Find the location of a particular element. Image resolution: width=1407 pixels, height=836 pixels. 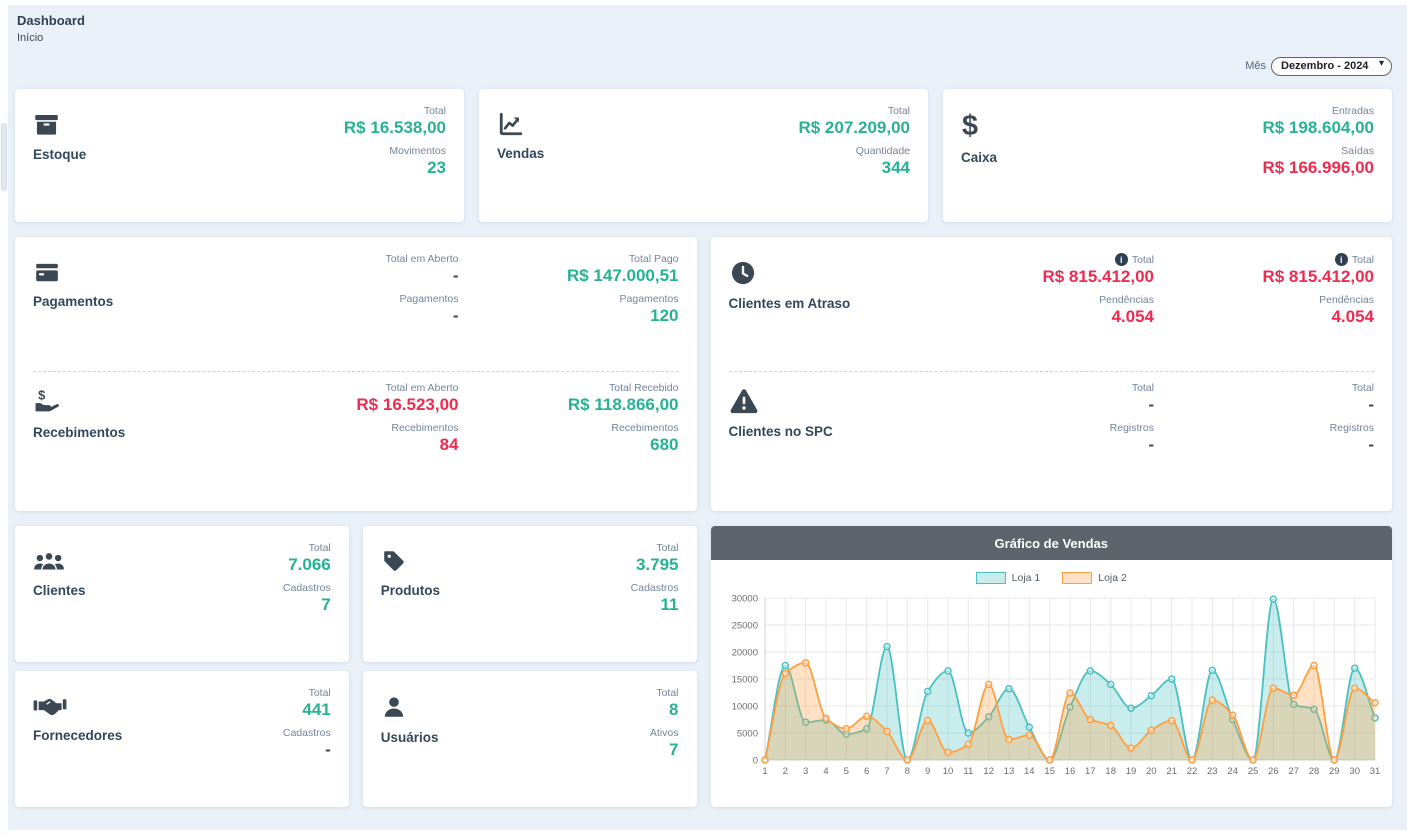

legend-item-loja2: Loja 2 is located at coordinates (1094, 578).